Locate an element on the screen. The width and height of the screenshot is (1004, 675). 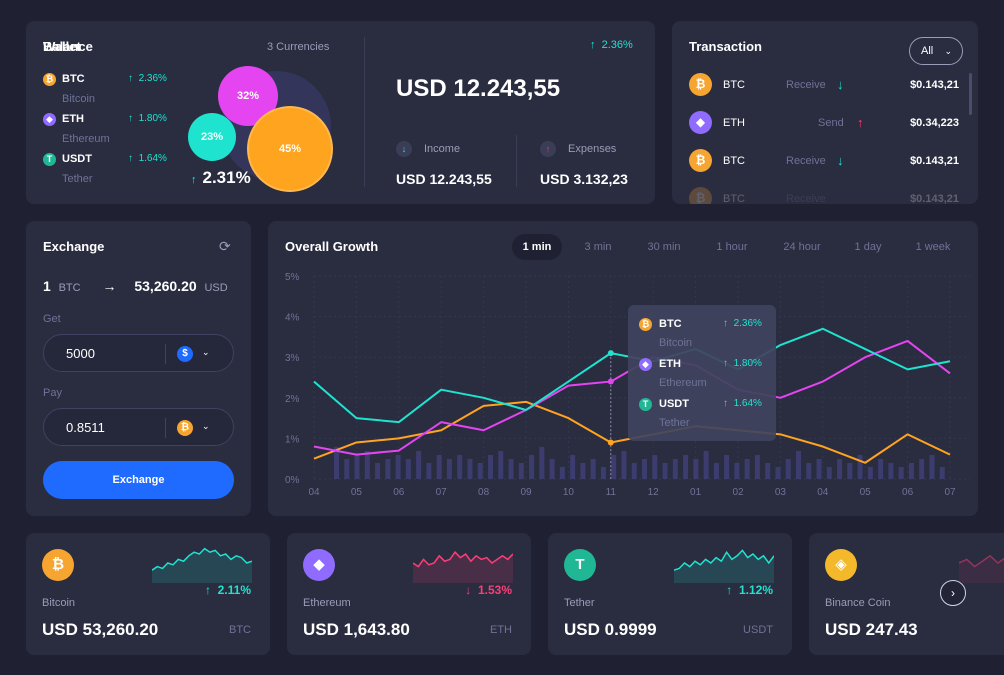
tooltip-change: ↑ 2.36% is located at coordinates (742, 323).